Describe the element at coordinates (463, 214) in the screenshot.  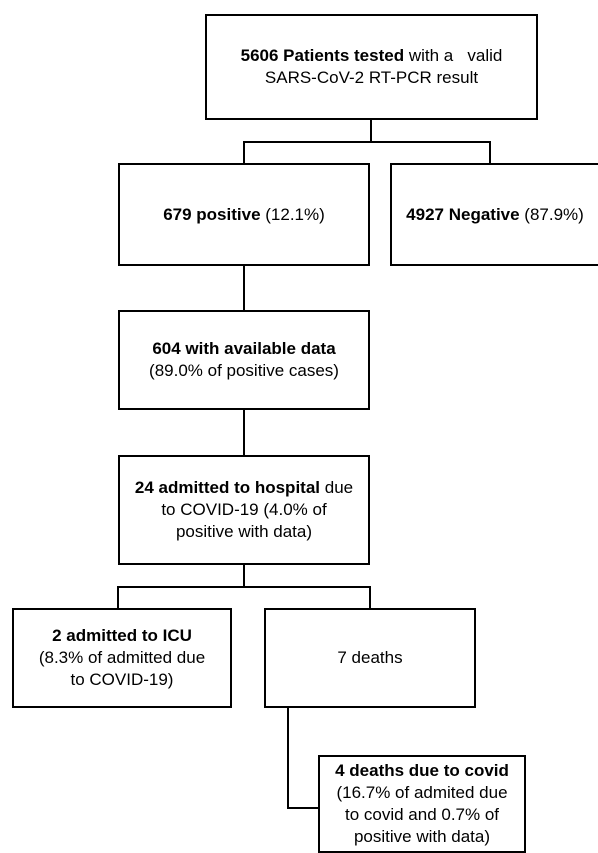
I see `negative-count-label: 4927 Negative` at that location.